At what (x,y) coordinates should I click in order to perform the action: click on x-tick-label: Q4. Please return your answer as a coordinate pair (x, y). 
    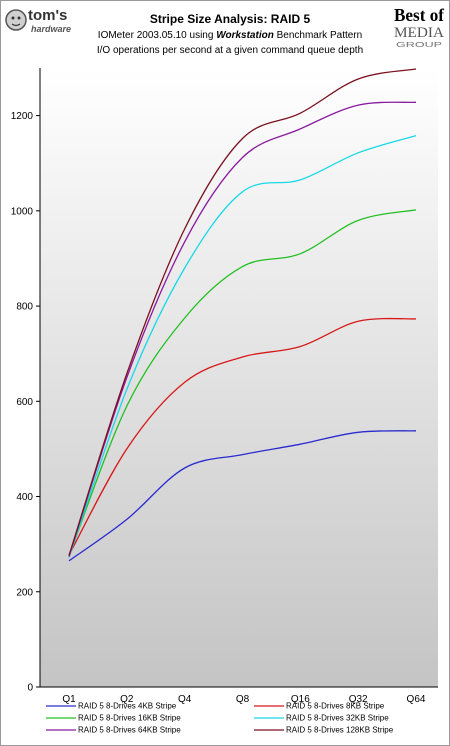
    Looking at the image, I should click on (185, 699).